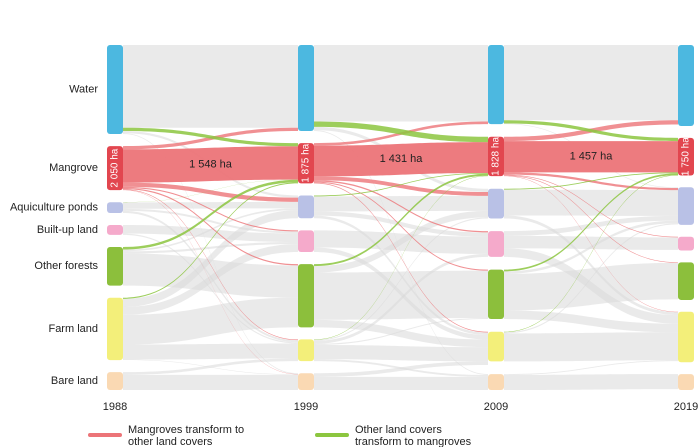 This screenshot has width=700, height=447. Describe the element at coordinates (66, 266) in the screenshot. I see `category-label: Other forests` at that location.